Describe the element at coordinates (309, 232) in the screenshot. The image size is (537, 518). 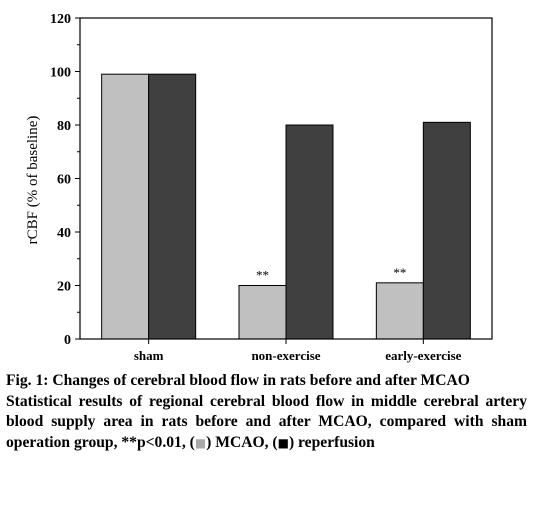
I see `bar-reperfusion-non-exercise` at that location.